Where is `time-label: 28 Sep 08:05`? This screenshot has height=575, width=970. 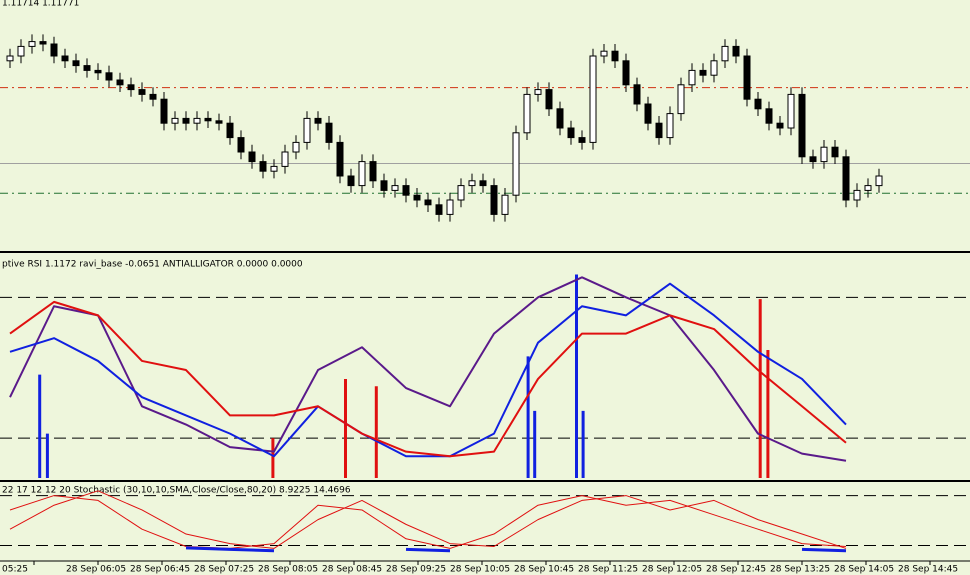
time-label: 28 Sep 08:05 is located at coordinates (288, 570).